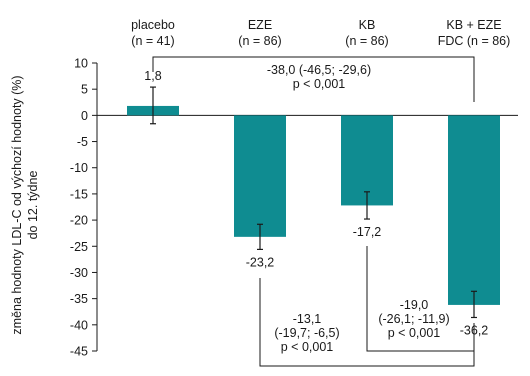 The image size is (530, 376). What do you see at coordinates (82, 142) in the screenshot?
I see `y-tick-label: -5` at bounding box center [82, 142].